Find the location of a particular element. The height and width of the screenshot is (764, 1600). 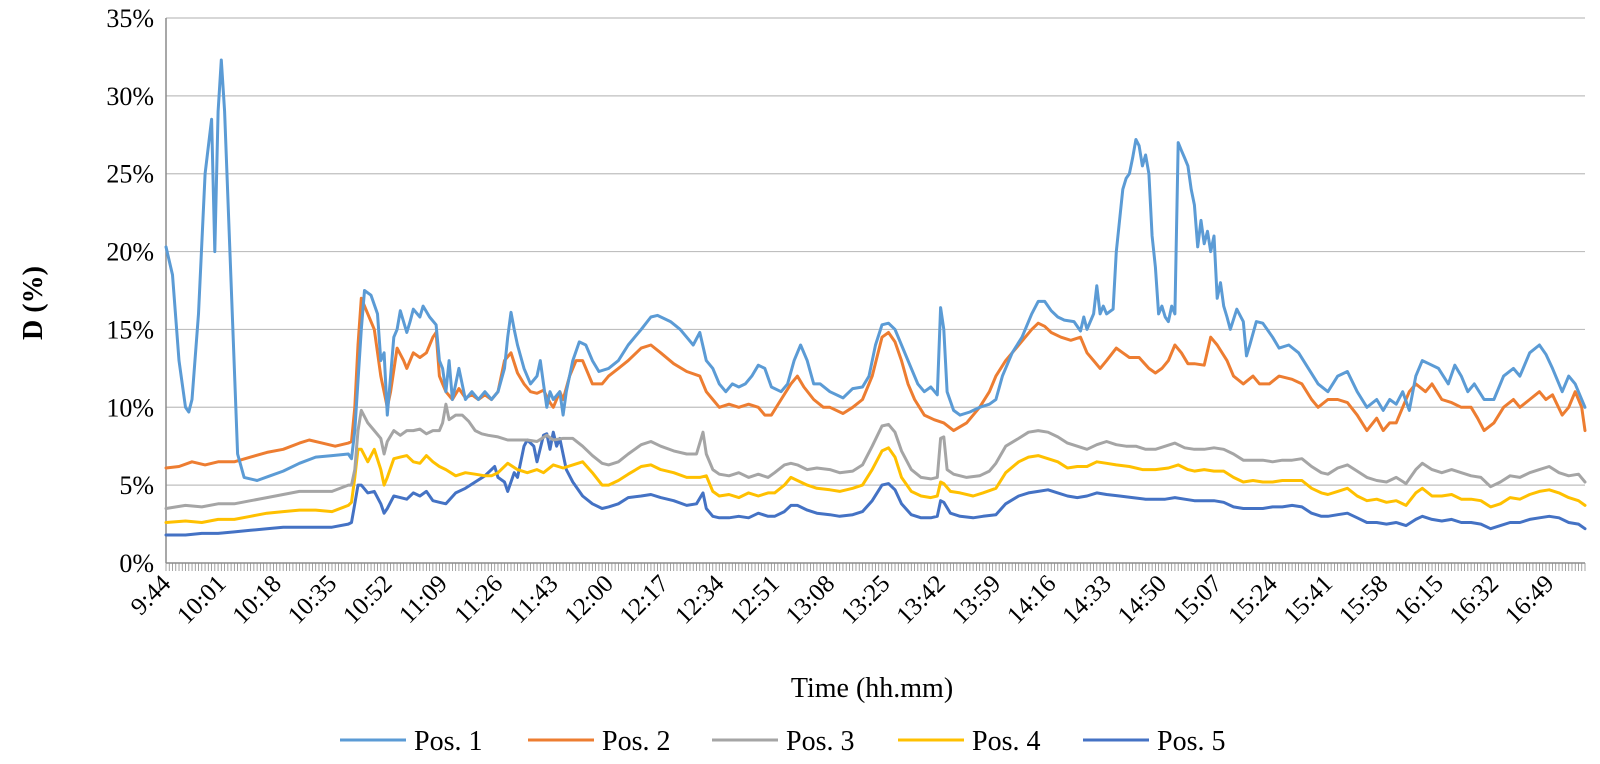

x-tick-label: 11:26 is located at coordinates (478, 599).